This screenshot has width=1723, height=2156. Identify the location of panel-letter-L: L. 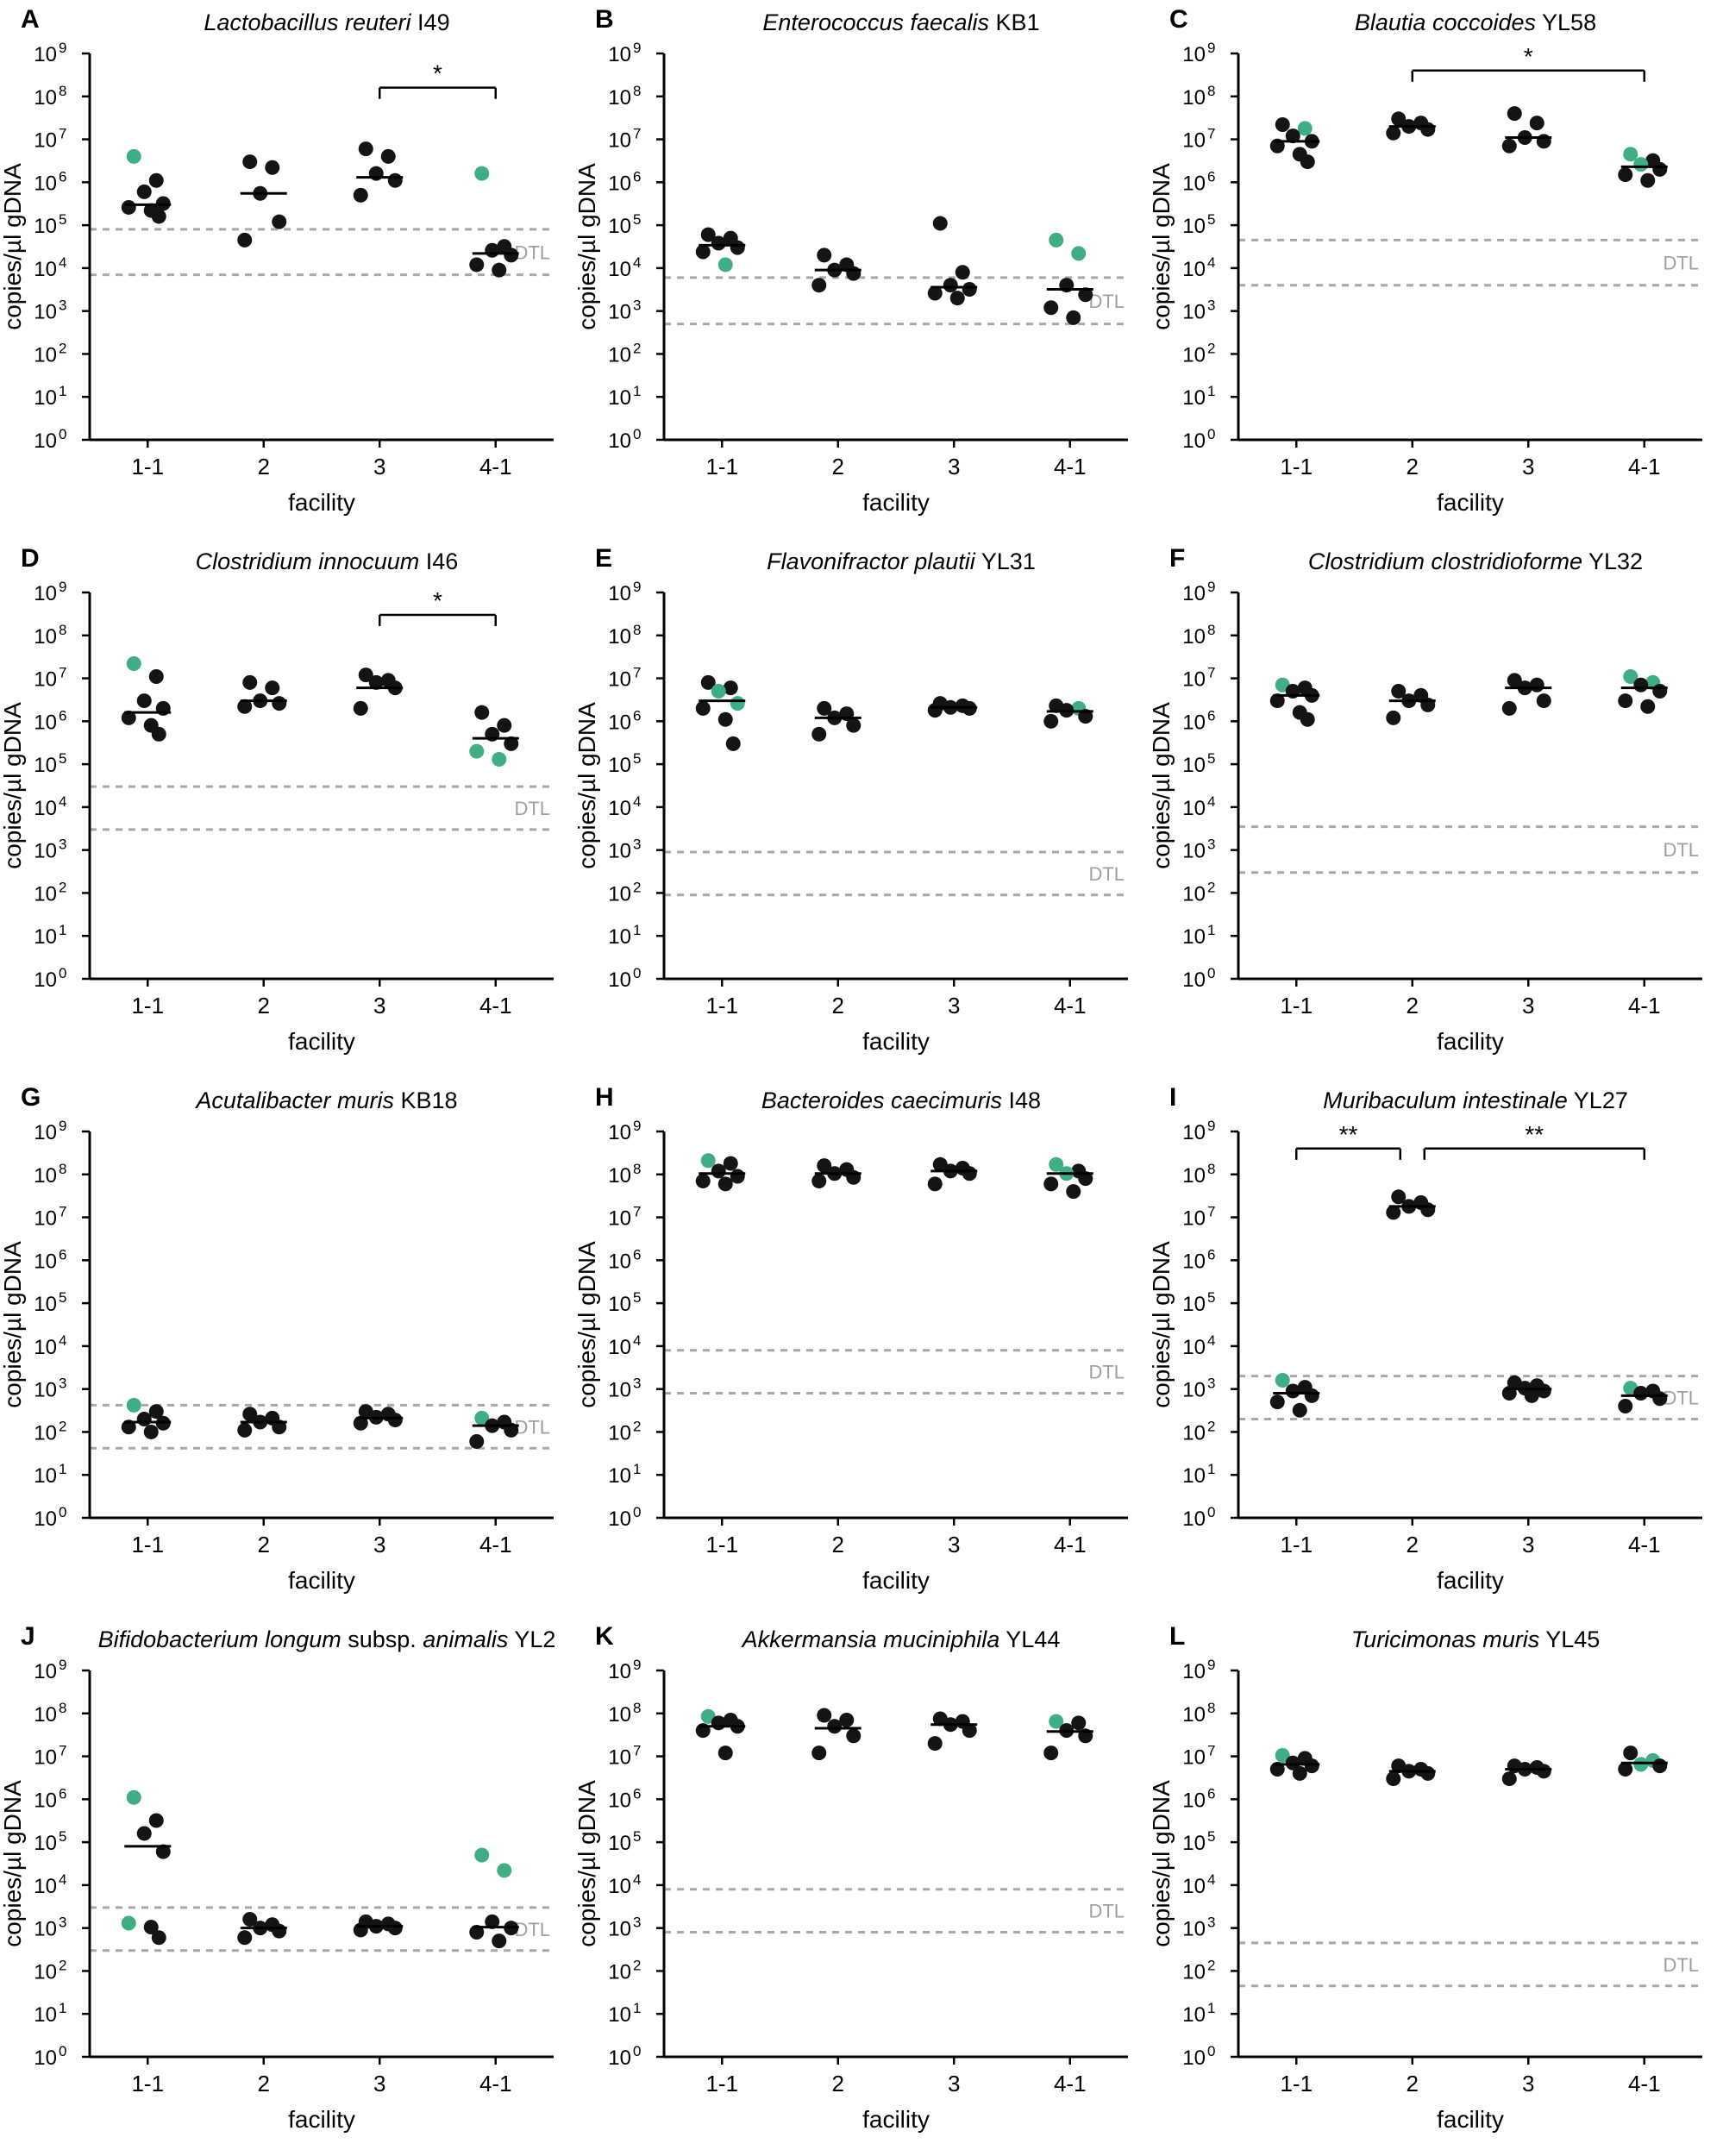
(1178, 1636).